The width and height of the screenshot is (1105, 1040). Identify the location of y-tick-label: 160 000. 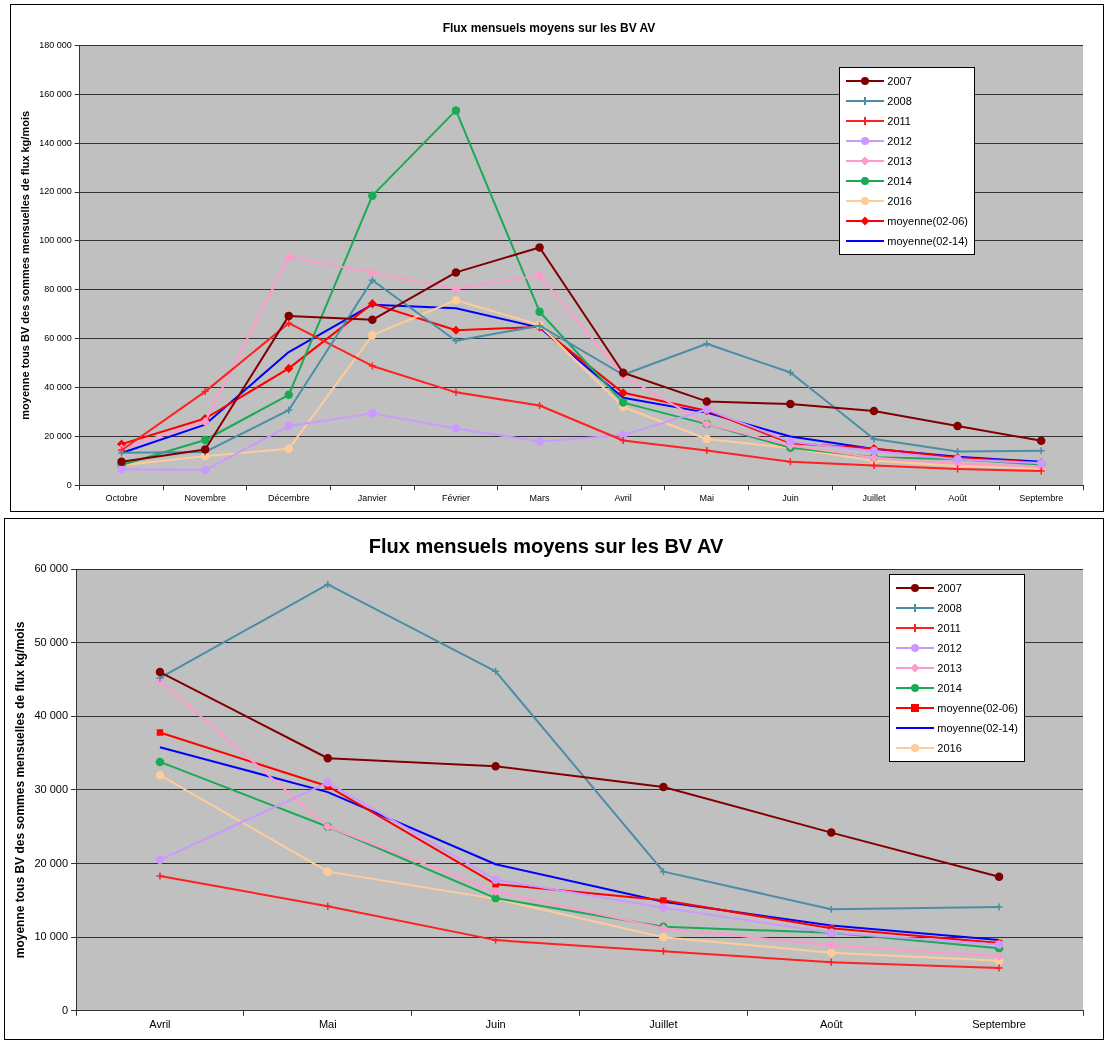
(55, 93).